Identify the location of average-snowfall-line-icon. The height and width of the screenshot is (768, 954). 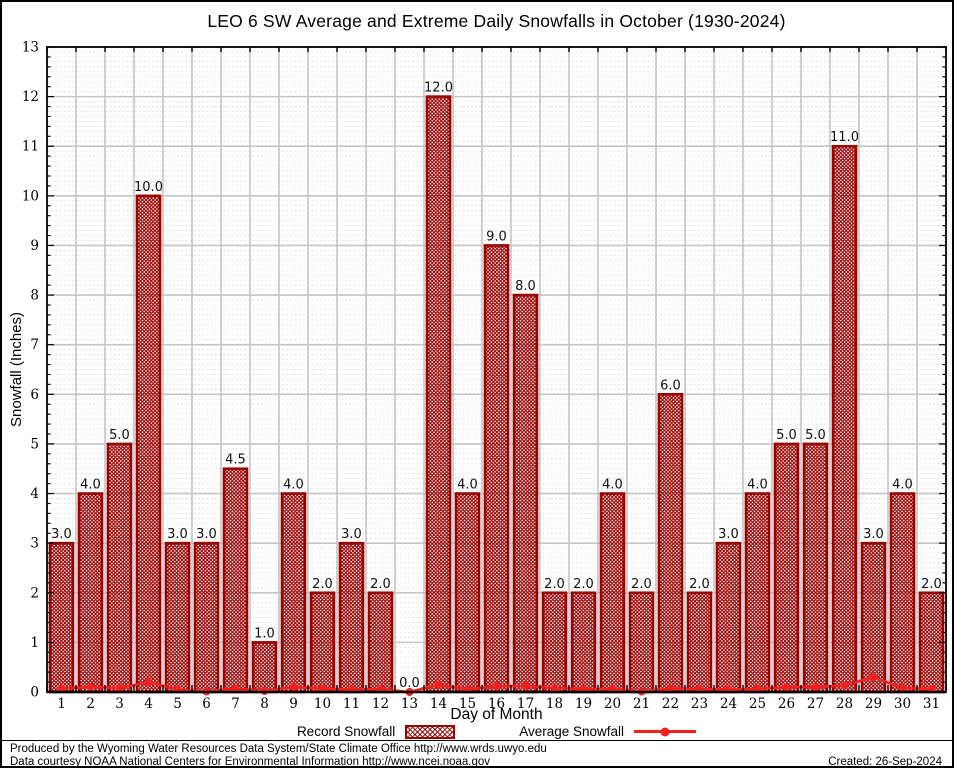
(665, 731).